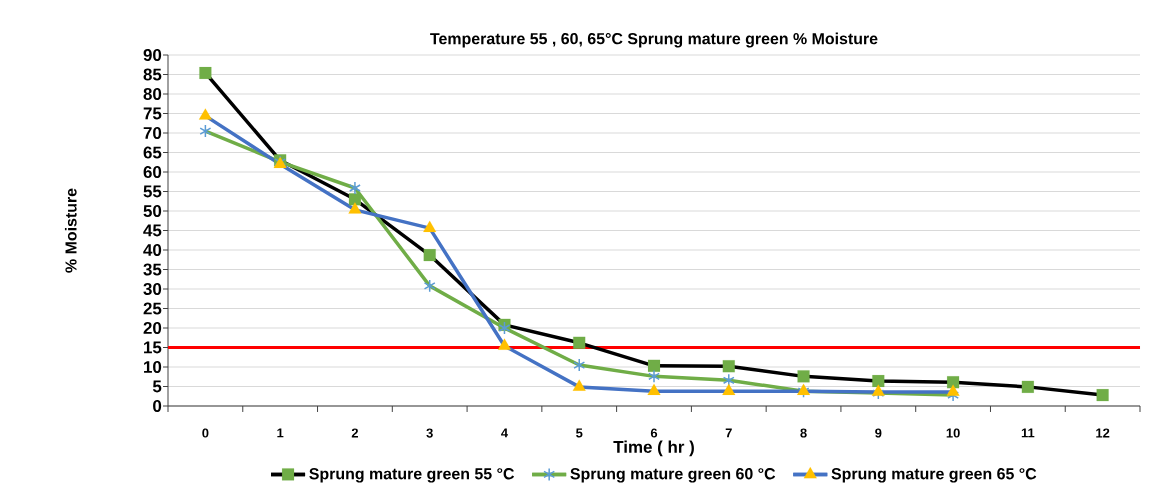 The width and height of the screenshot is (1166, 499). What do you see at coordinates (157, 406) in the screenshot?
I see `y-tick-label: 0` at bounding box center [157, 406].